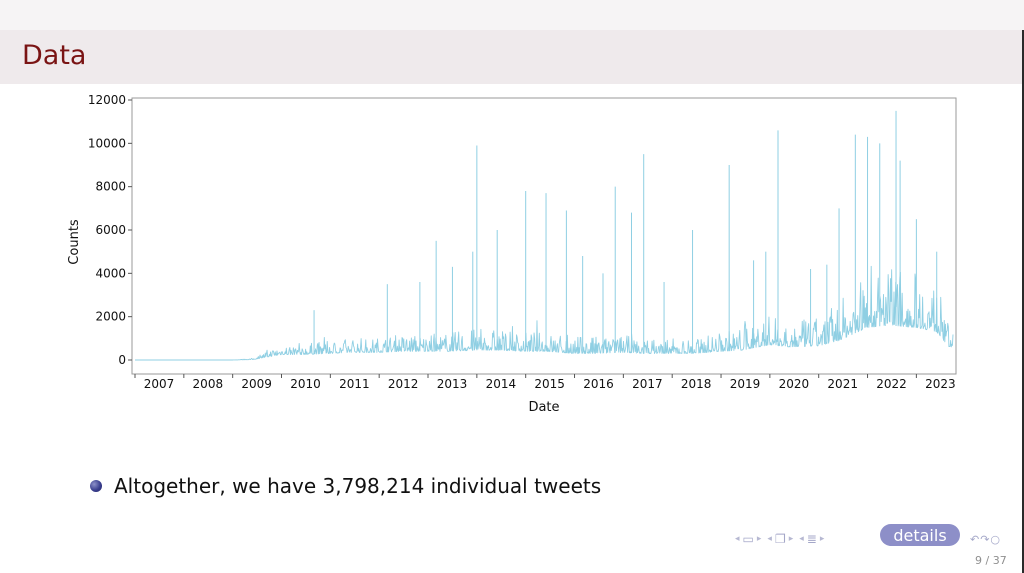 Image resolution: width=1024 pixels, height=573 pixels. I want to click on x-tick-label: 2019, so click(745, 384).